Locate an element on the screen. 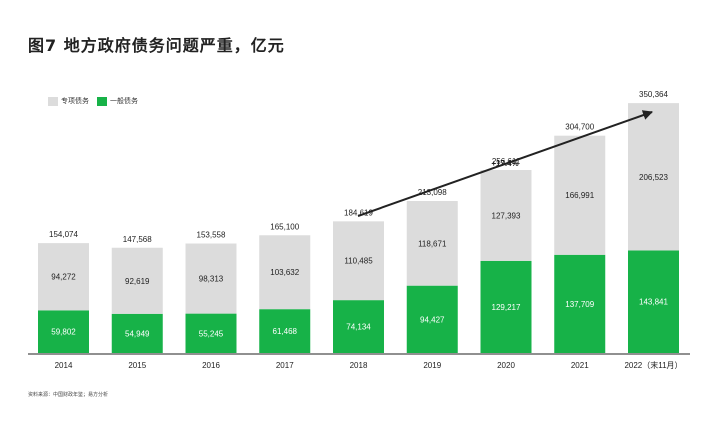 Image resolution: width=718 pixels, height=422 pixels. value-label-special: 118,671 is located at coordinates (432, 243).